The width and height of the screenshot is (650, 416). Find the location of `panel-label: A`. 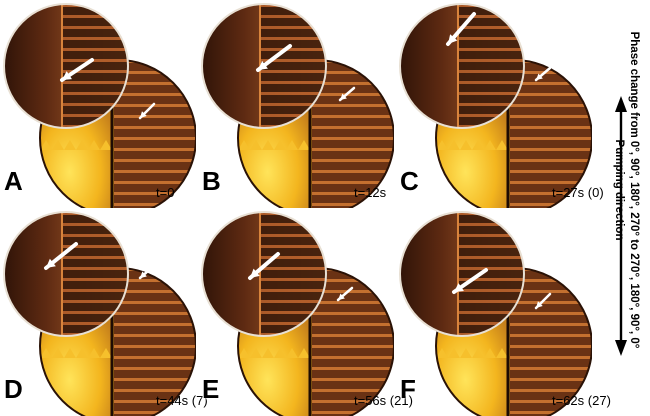

panel-label: A is located at coordinates (13, 181).